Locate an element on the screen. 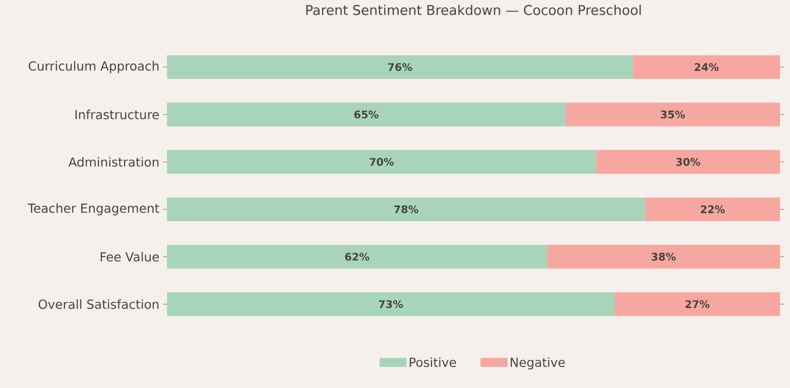 The height and width of the screenshot is (388, 790). legend-label: Negative is located at coordinates (537, 363).